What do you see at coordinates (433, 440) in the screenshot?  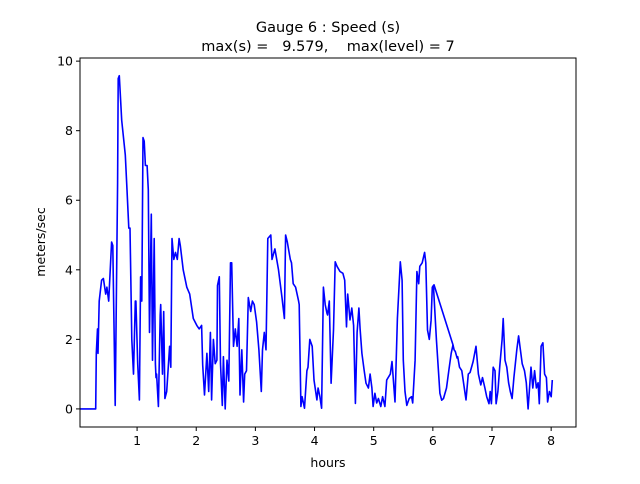 I see `x-tick-label: 6` at bounding box center [433, 440].